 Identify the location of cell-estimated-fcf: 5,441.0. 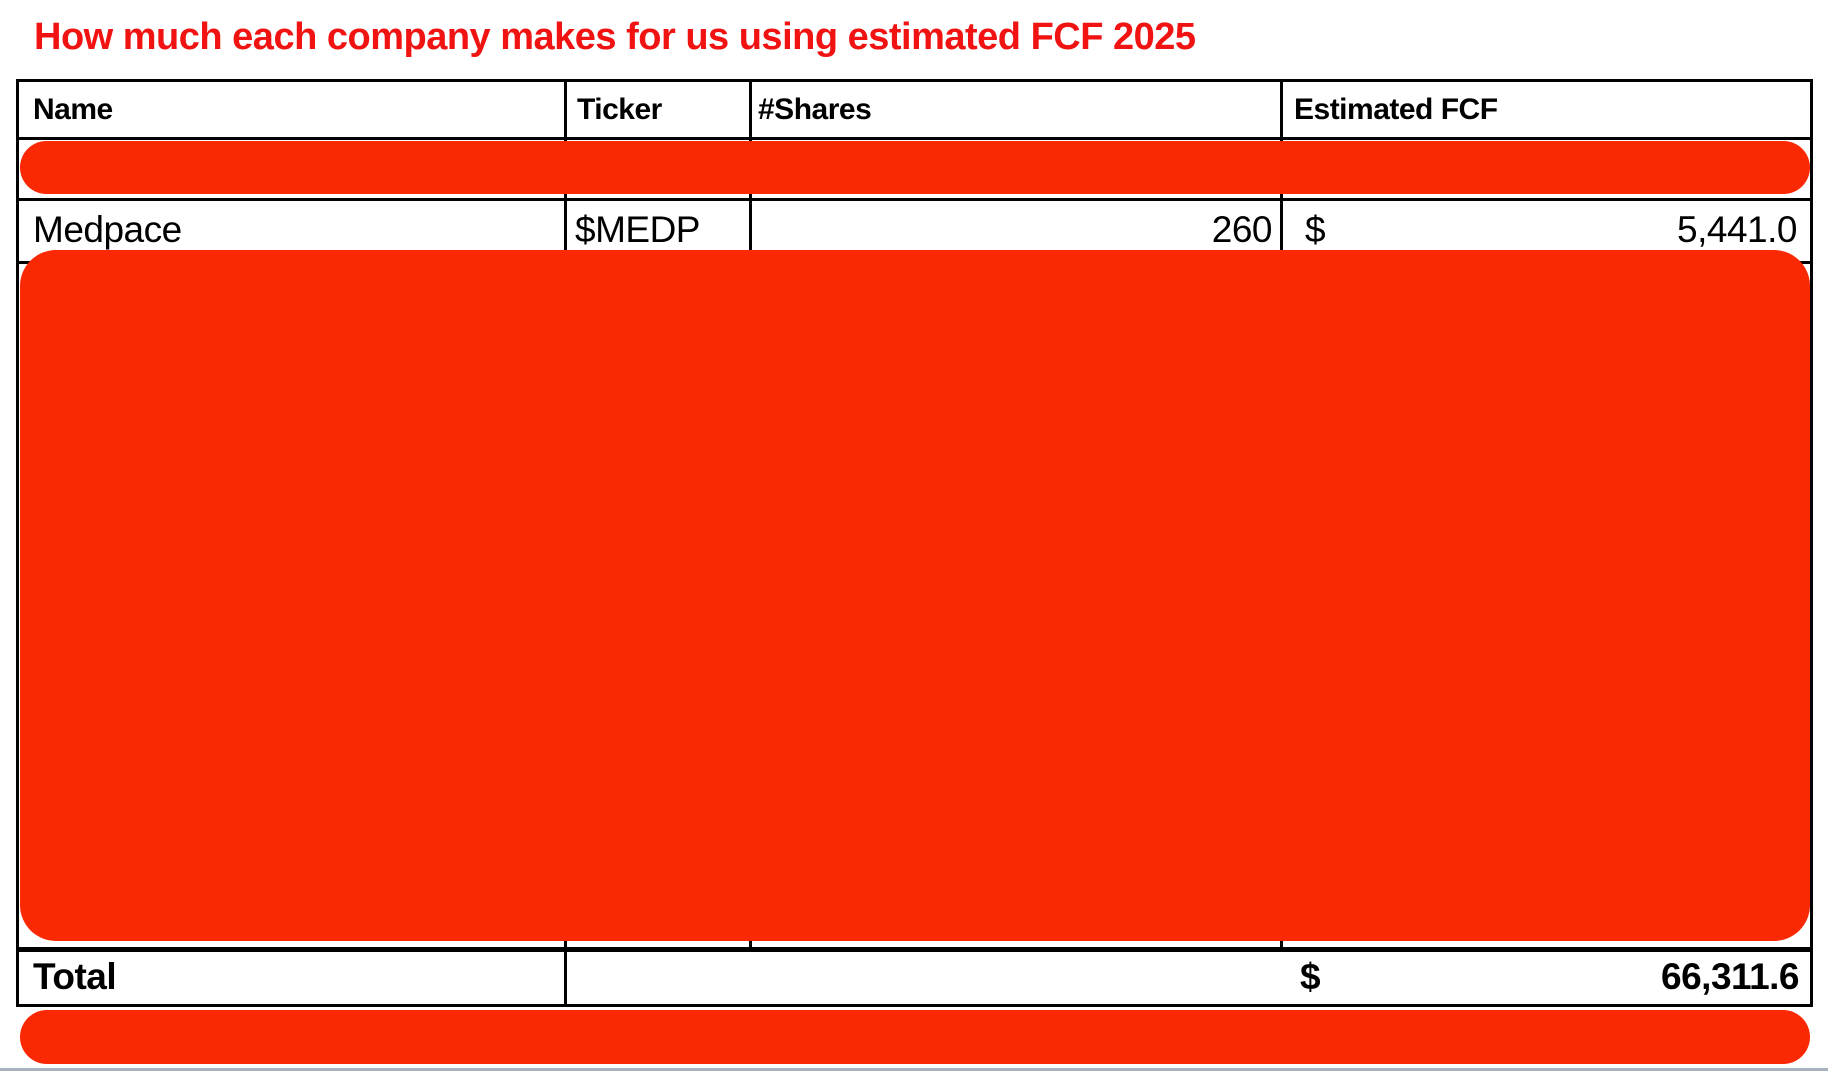
(1737, 229).